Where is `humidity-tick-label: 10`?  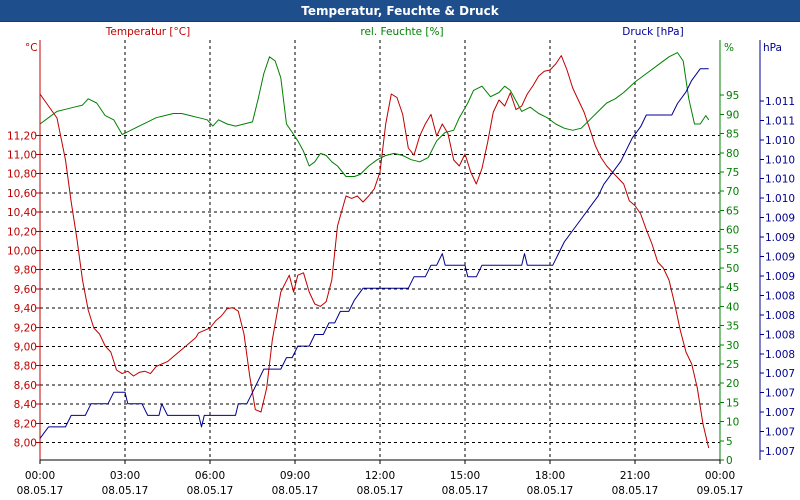
humidity-tick-label: 10 is located at coordinates (732, 423).